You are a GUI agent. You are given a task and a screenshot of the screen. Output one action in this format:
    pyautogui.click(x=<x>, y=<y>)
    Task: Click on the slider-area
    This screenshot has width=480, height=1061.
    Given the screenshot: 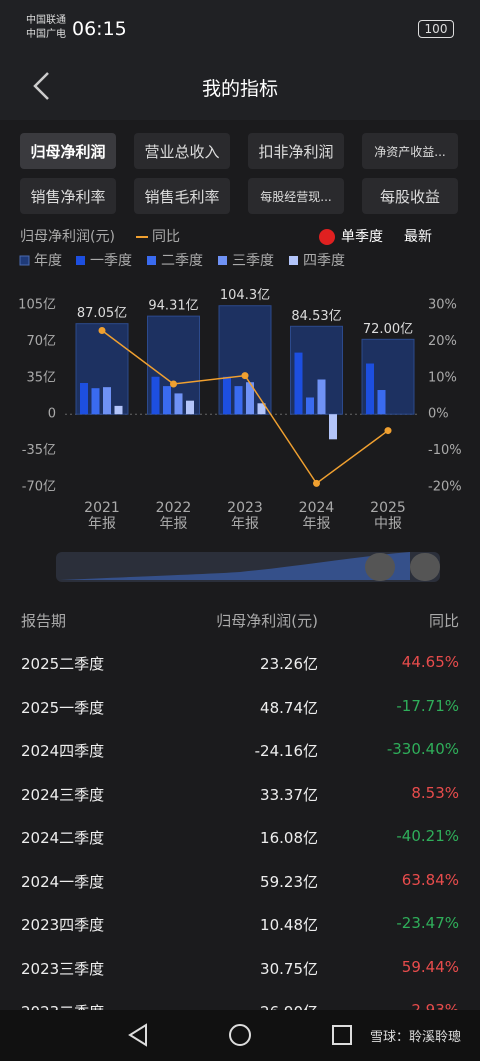 What is the action you would take?
    pyautogui.click(x=235, y=566)
    